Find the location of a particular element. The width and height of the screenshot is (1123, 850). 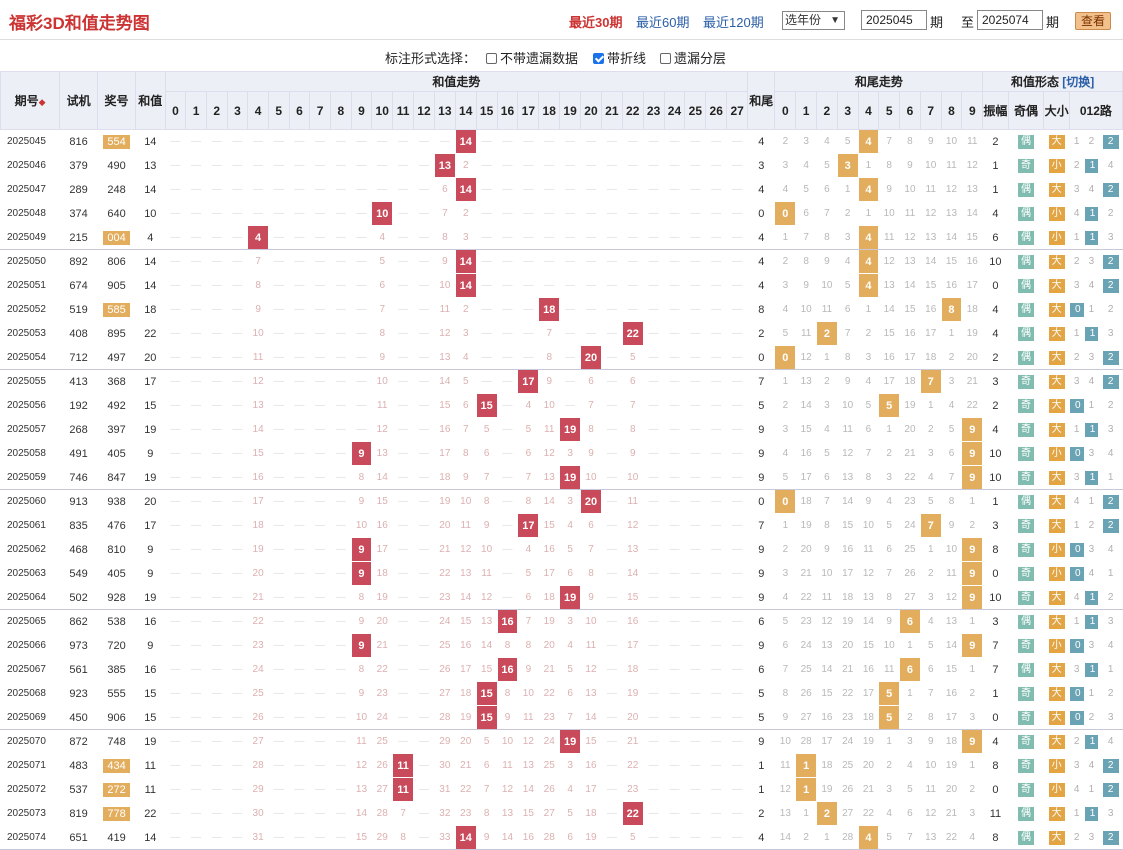

tail-miss-cell: 18 is located at coordinates (972, 309).